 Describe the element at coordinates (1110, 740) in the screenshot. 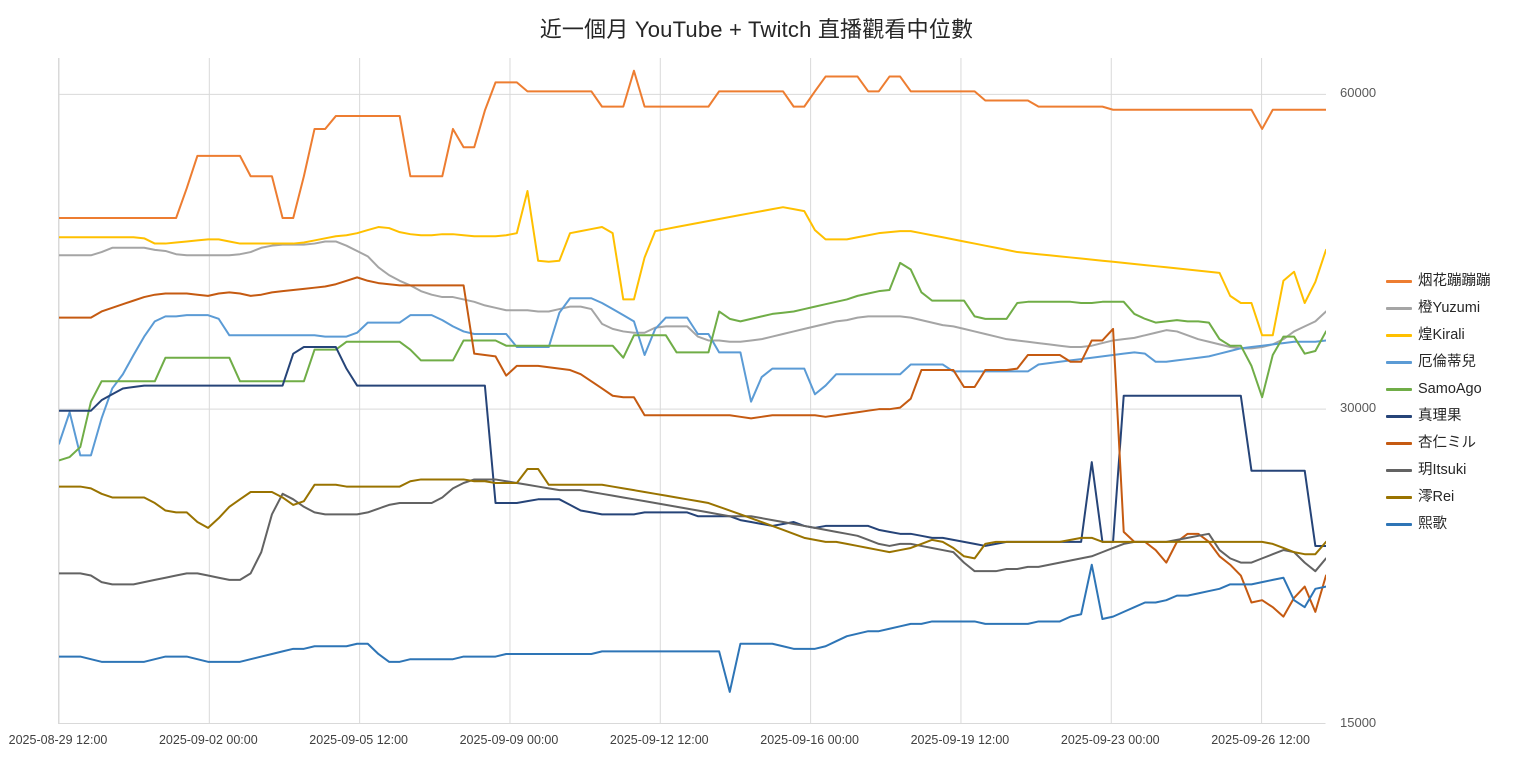

I see `x-axis-tick-7: 2025-09-23 00:00` at that location.